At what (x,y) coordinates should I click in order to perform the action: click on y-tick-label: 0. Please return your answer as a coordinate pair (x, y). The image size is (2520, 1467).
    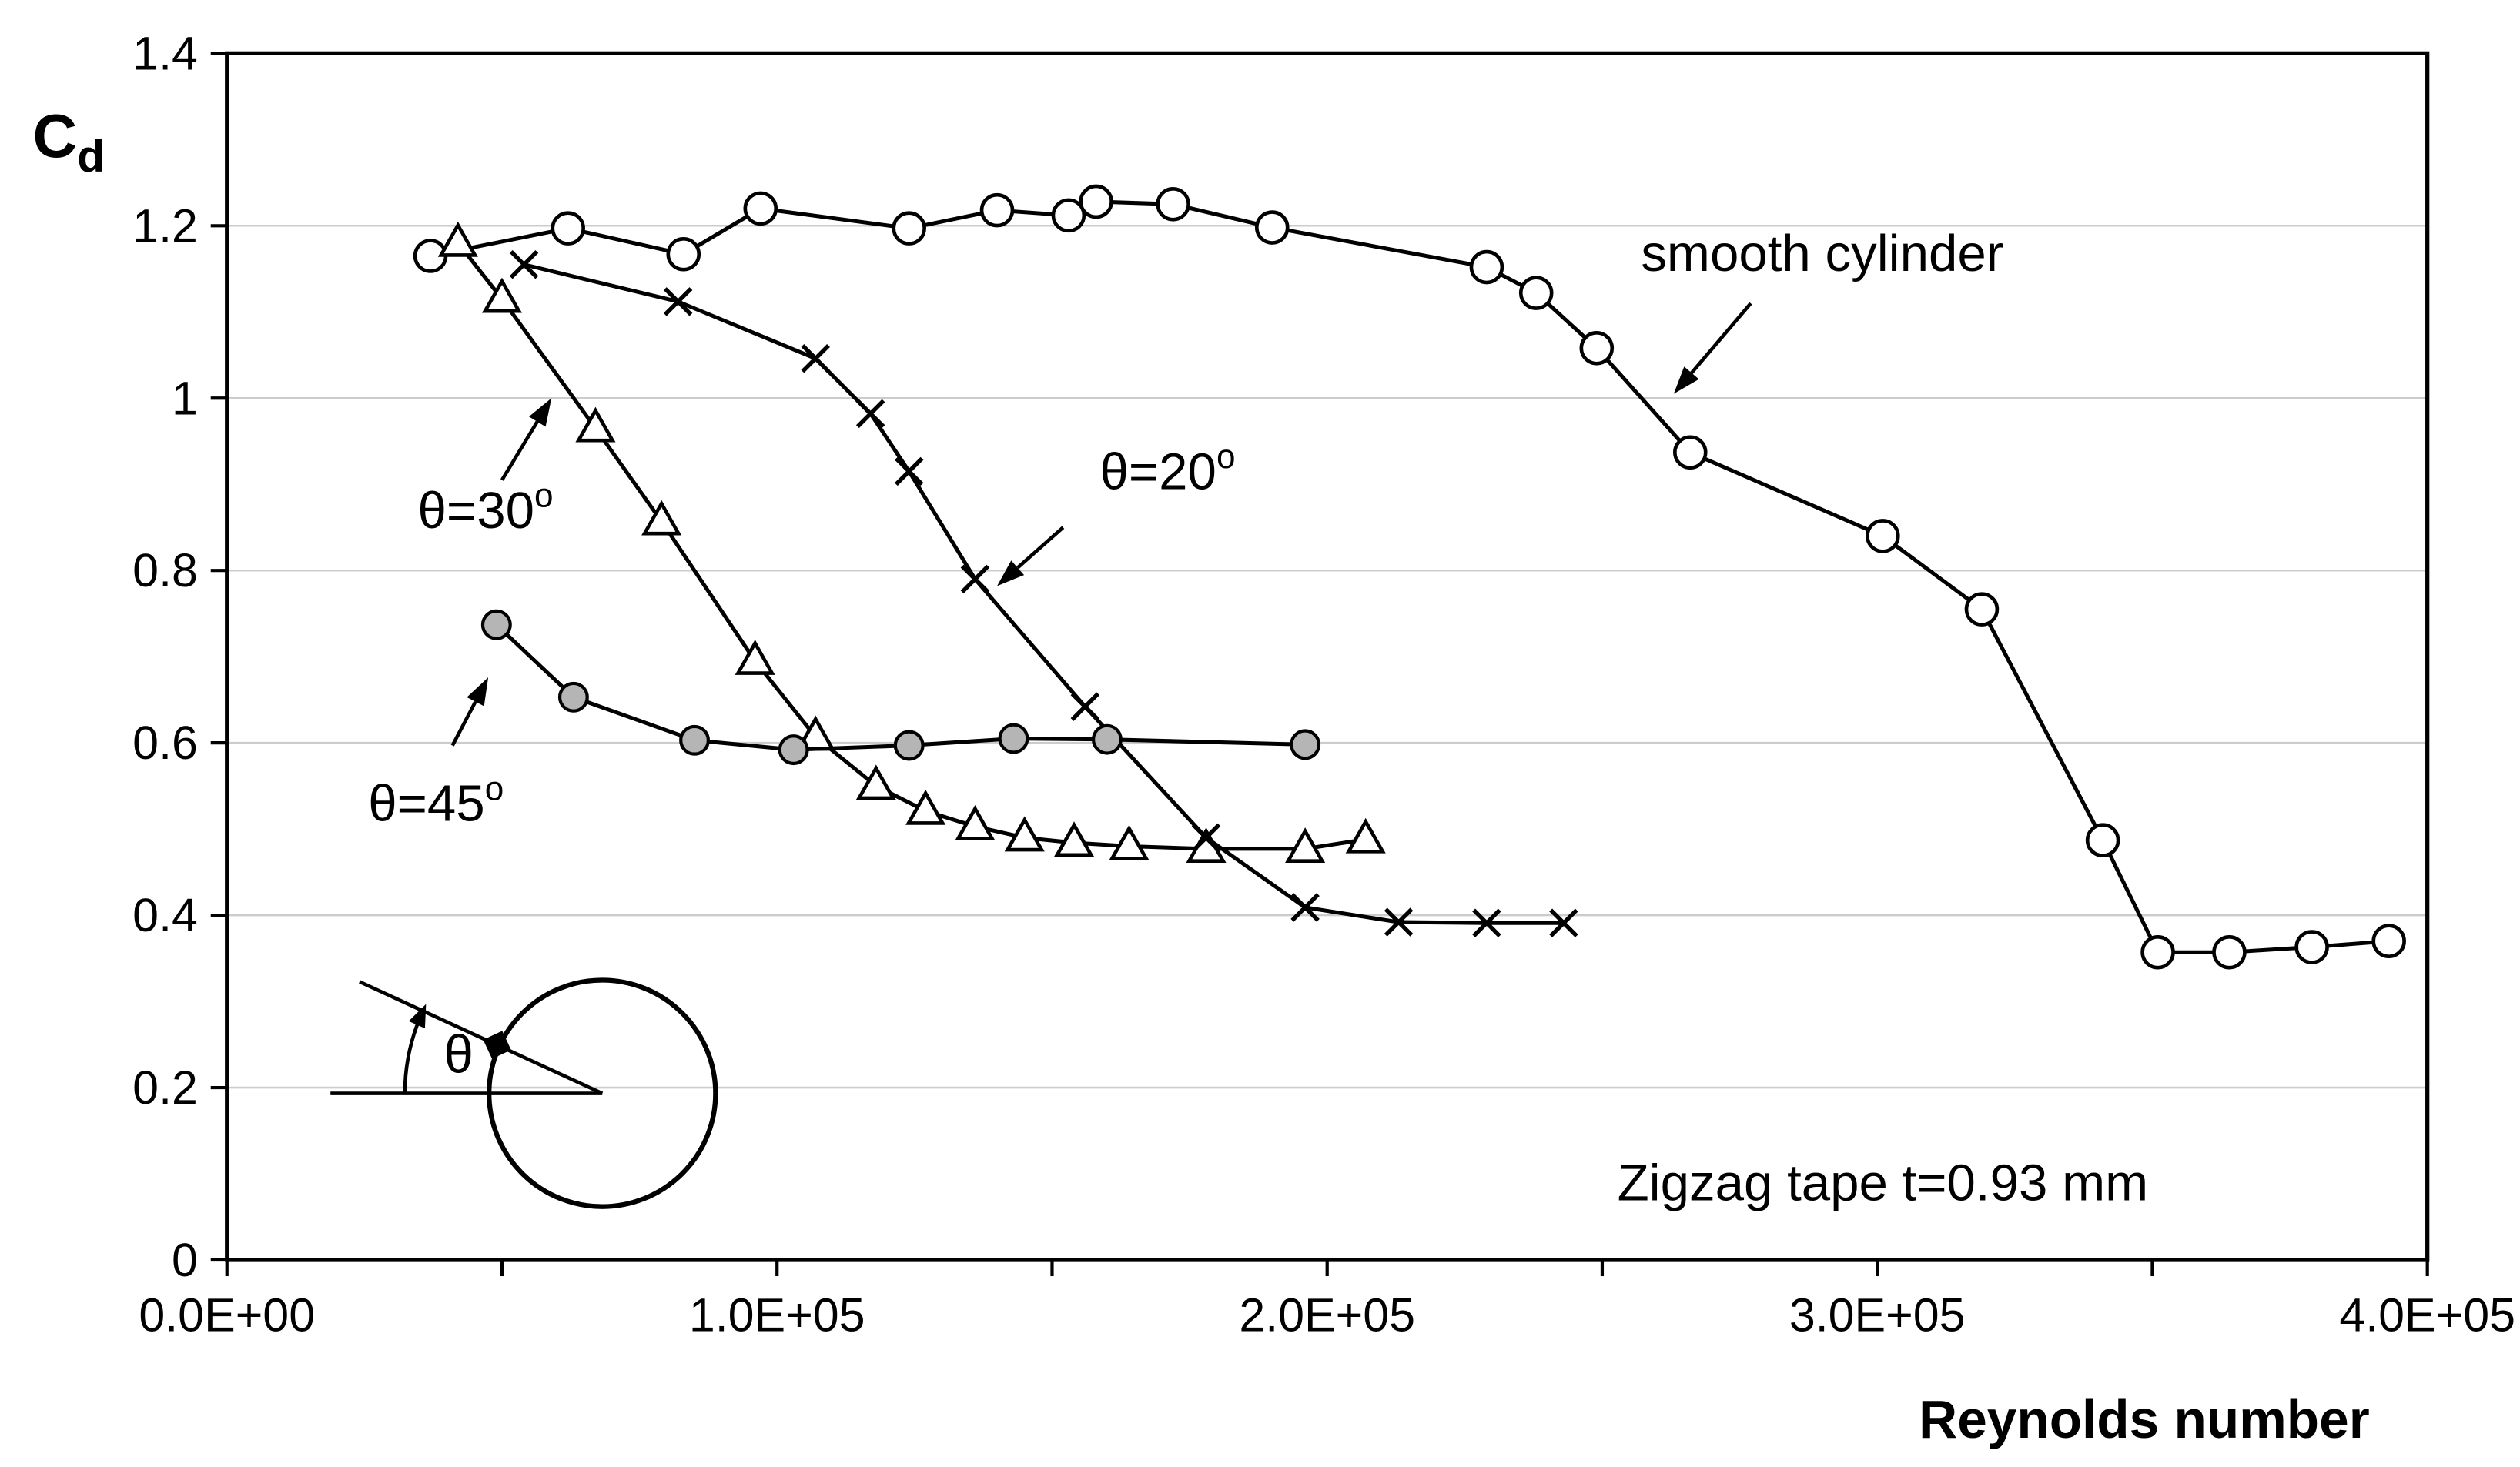
    Looking at the image, I should click on (185, 1260).